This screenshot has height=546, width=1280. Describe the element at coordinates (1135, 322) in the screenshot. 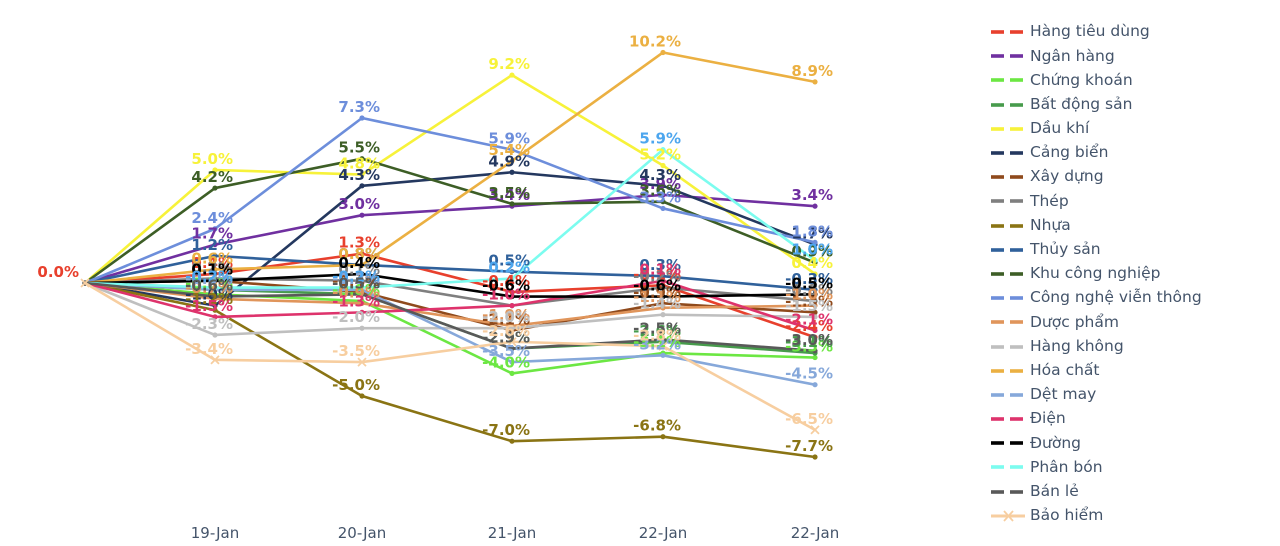

I see `legend-item: Dược phẩm` at that location.